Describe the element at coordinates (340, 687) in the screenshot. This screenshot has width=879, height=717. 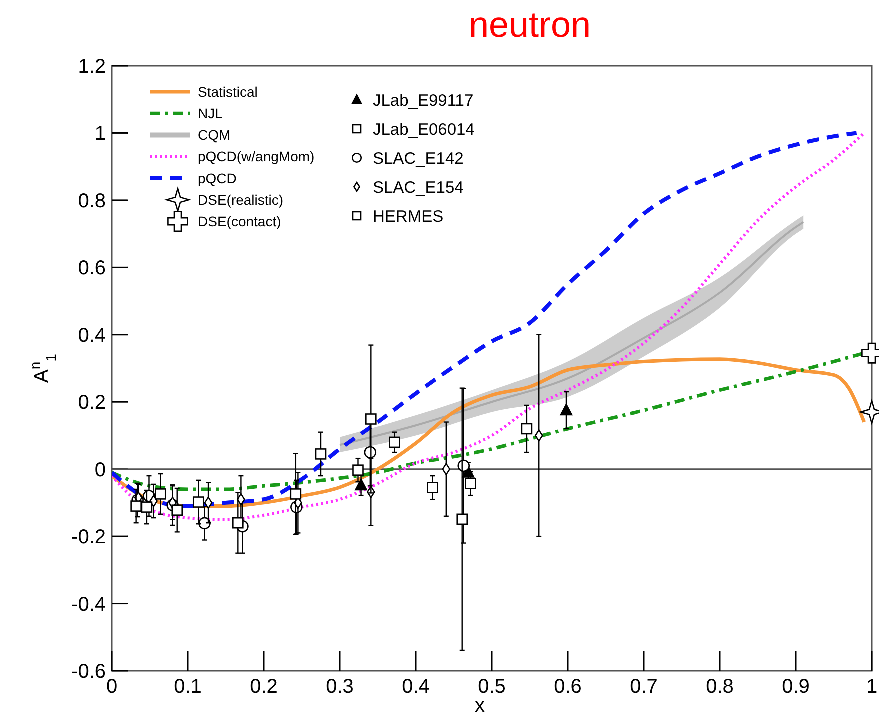
I see `x-tick-label: 0.3` at that location.